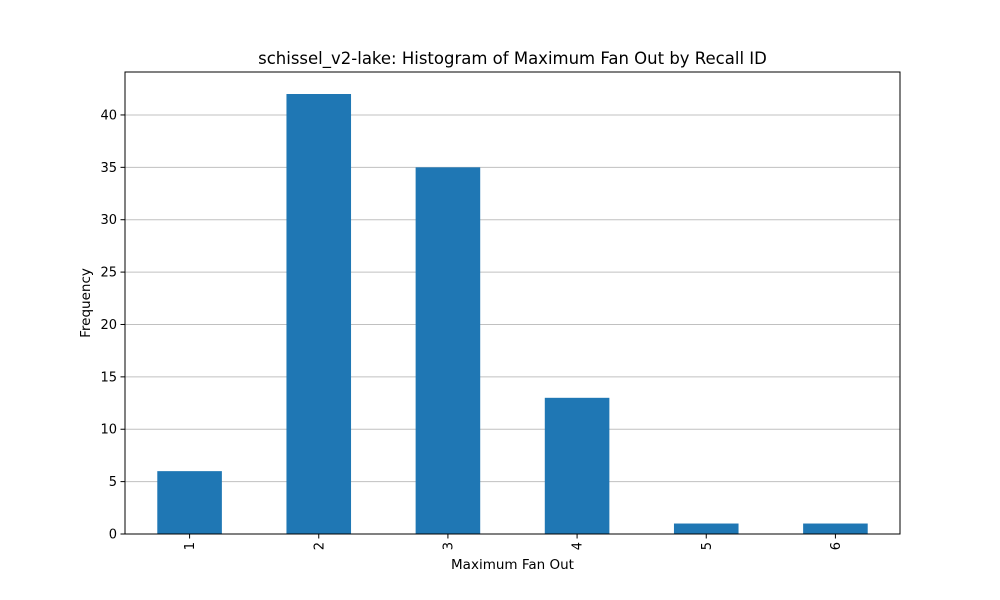 The image size is (1000, 600). Describe the element at coordinates (113, 535) in the screenshot. I see `y-tick-label-0: 0` at that location.